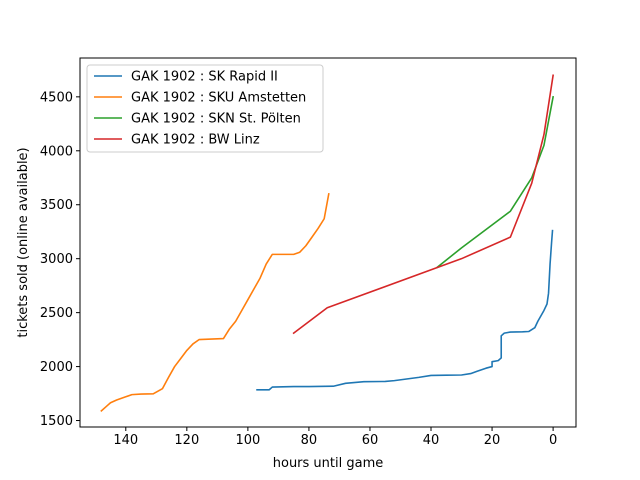 Image resolution: width=640 pixels, height=480 pixels. What do you see at coordinates (335, 437) in the screenshot?
I see `x-axis: 140 120 100 80 60 40 20 0` at bounding box center [335, 437].